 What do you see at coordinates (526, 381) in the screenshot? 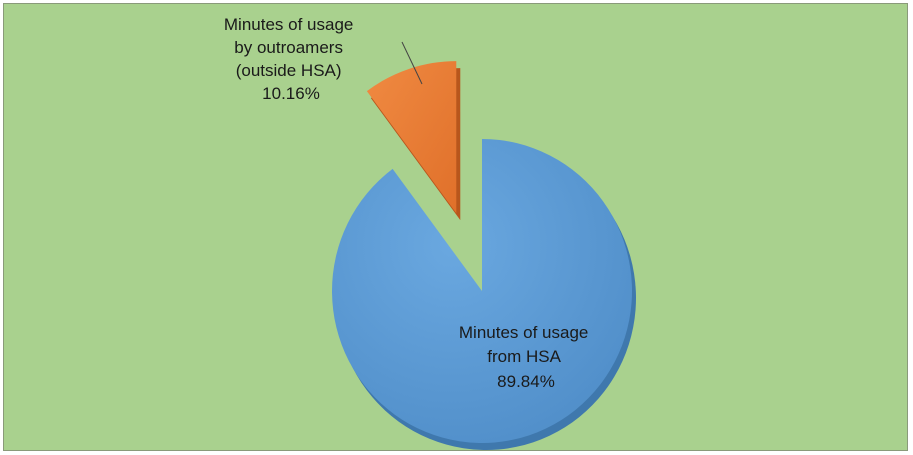
I see `label-hsa-percent: 89.84%` at bounding box center [526, 381].